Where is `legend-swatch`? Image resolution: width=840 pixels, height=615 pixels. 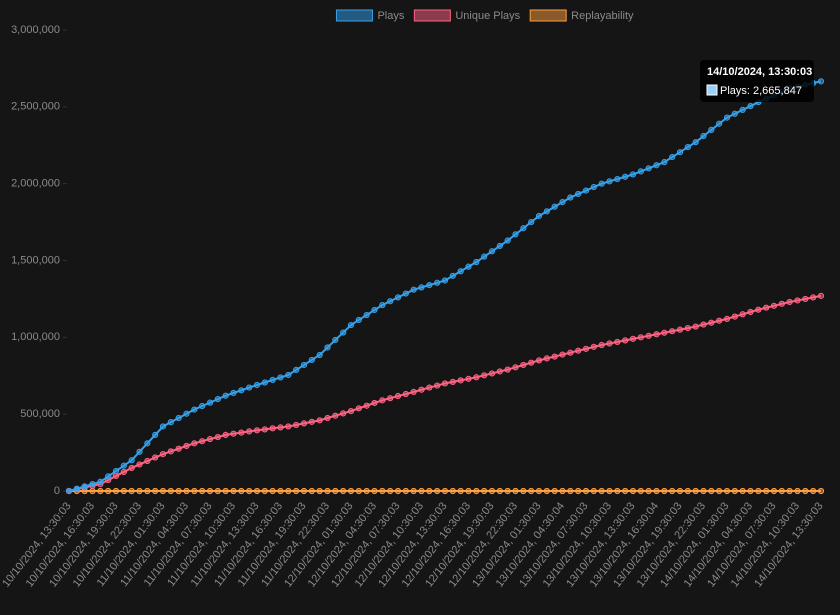
legend-swatch is located at coordinates (548, 15).